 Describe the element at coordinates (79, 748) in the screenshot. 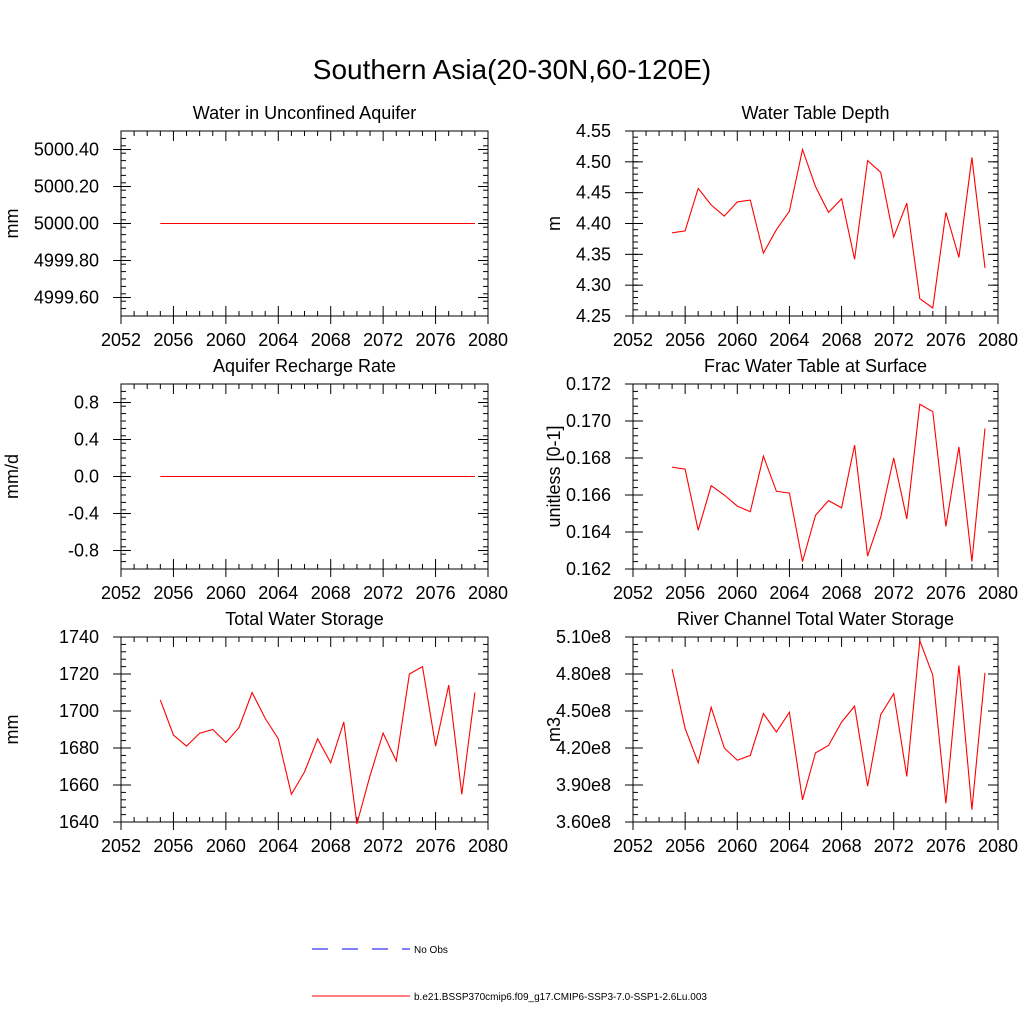

I see `y-tick-label: 1680` at that location.